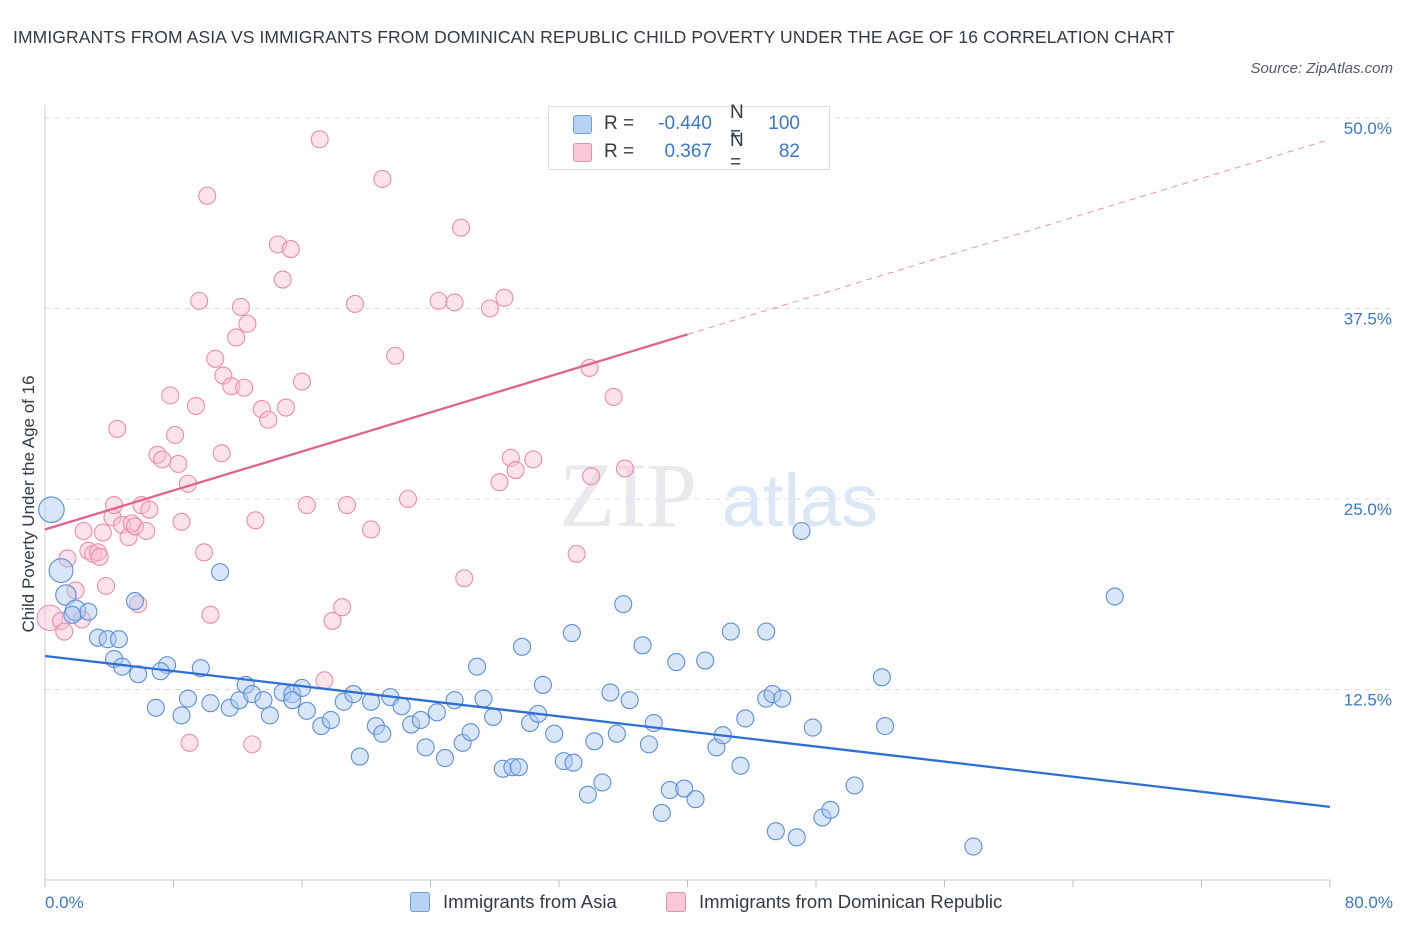 Image resolution: width=1406 pixels, height=930 pixels. Describe the element at coordinates (737, 123) in the screenshot. I see `legend-n-label: N =` at that location.